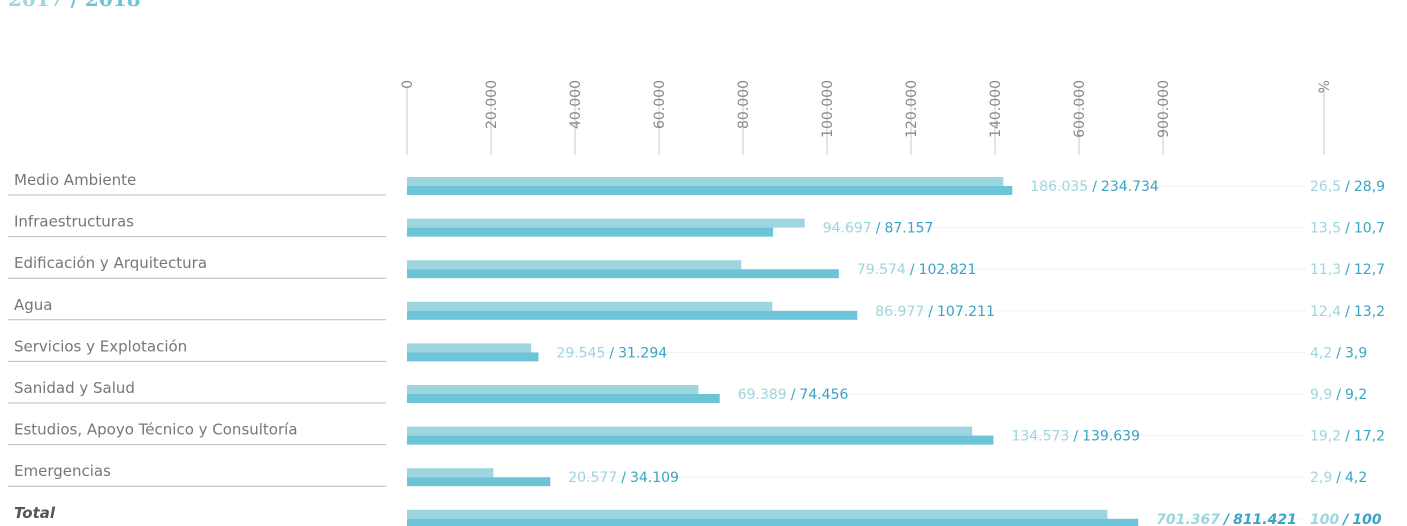  I want to click on x-tick-label: 600.000, so click(1080, 109).